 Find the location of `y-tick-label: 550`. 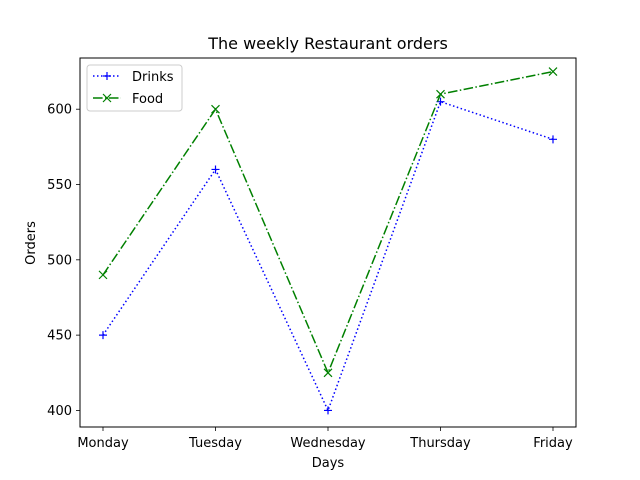

y-tick-label: 550 is located at coordinates (59, 185).